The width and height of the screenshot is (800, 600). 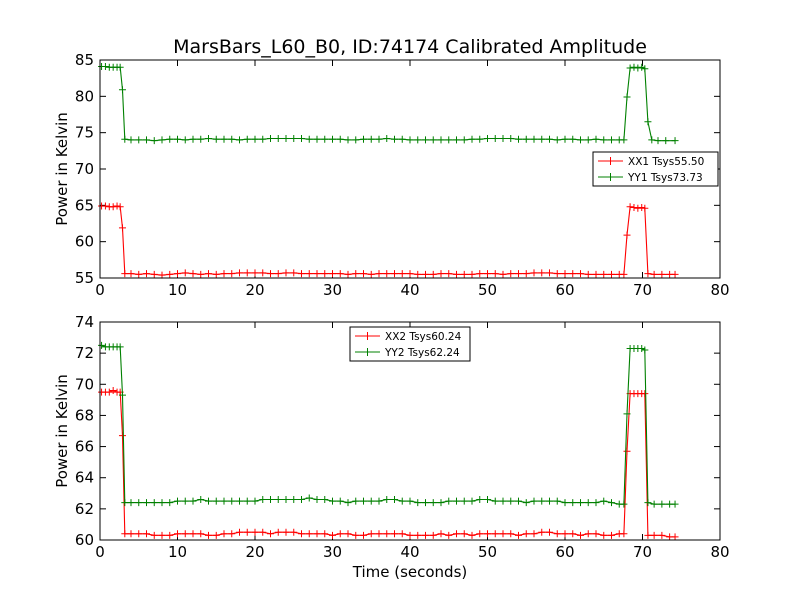 What do you see at coordinates (719, 552) in the screenshot?
I see `x-tick-label: 80` at bounding box center [719, 552].